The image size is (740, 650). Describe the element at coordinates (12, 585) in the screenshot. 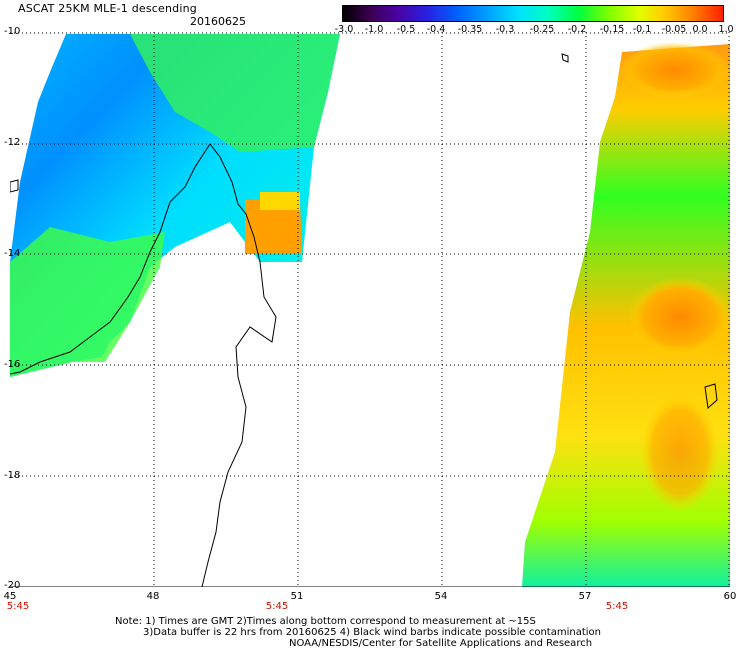

I see `lat-label: -20` at that location.